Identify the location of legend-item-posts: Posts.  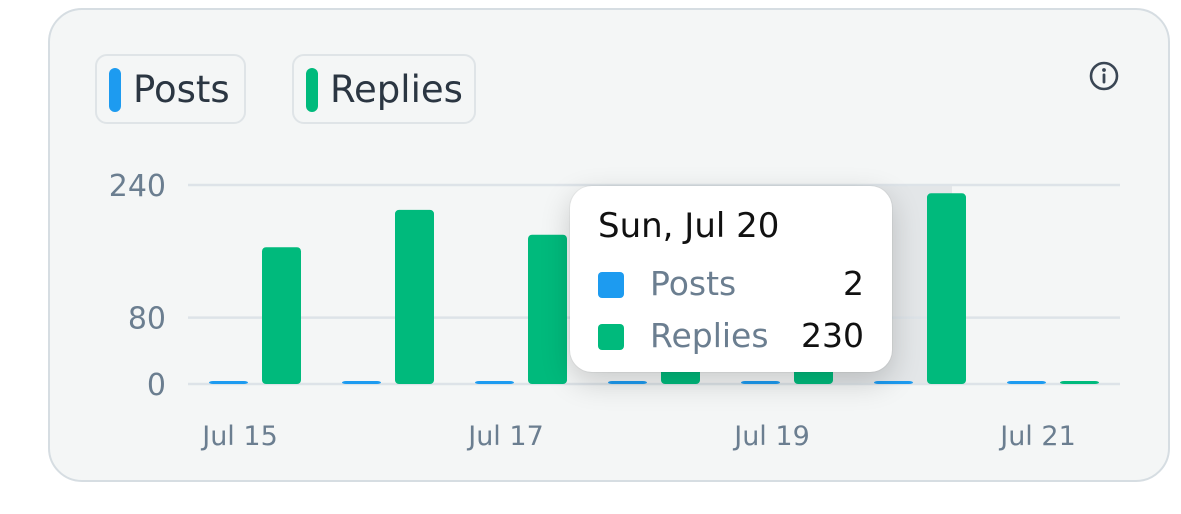
(170, 89).